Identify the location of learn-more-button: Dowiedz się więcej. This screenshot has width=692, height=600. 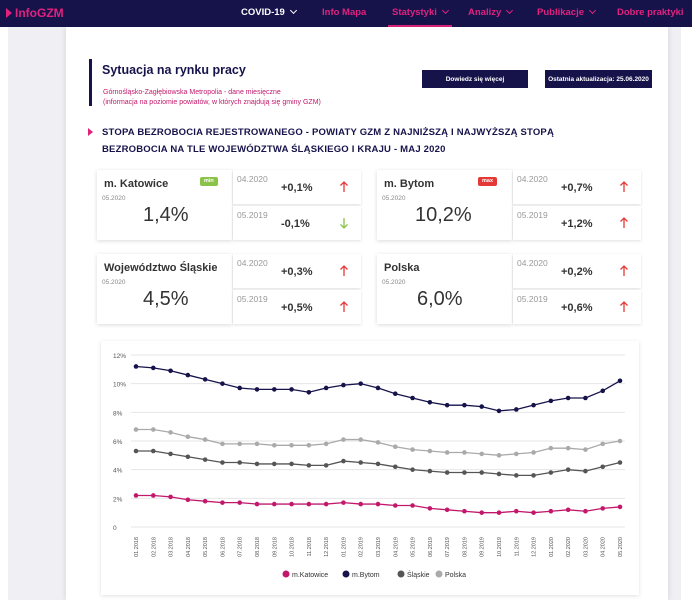
(475, 79).